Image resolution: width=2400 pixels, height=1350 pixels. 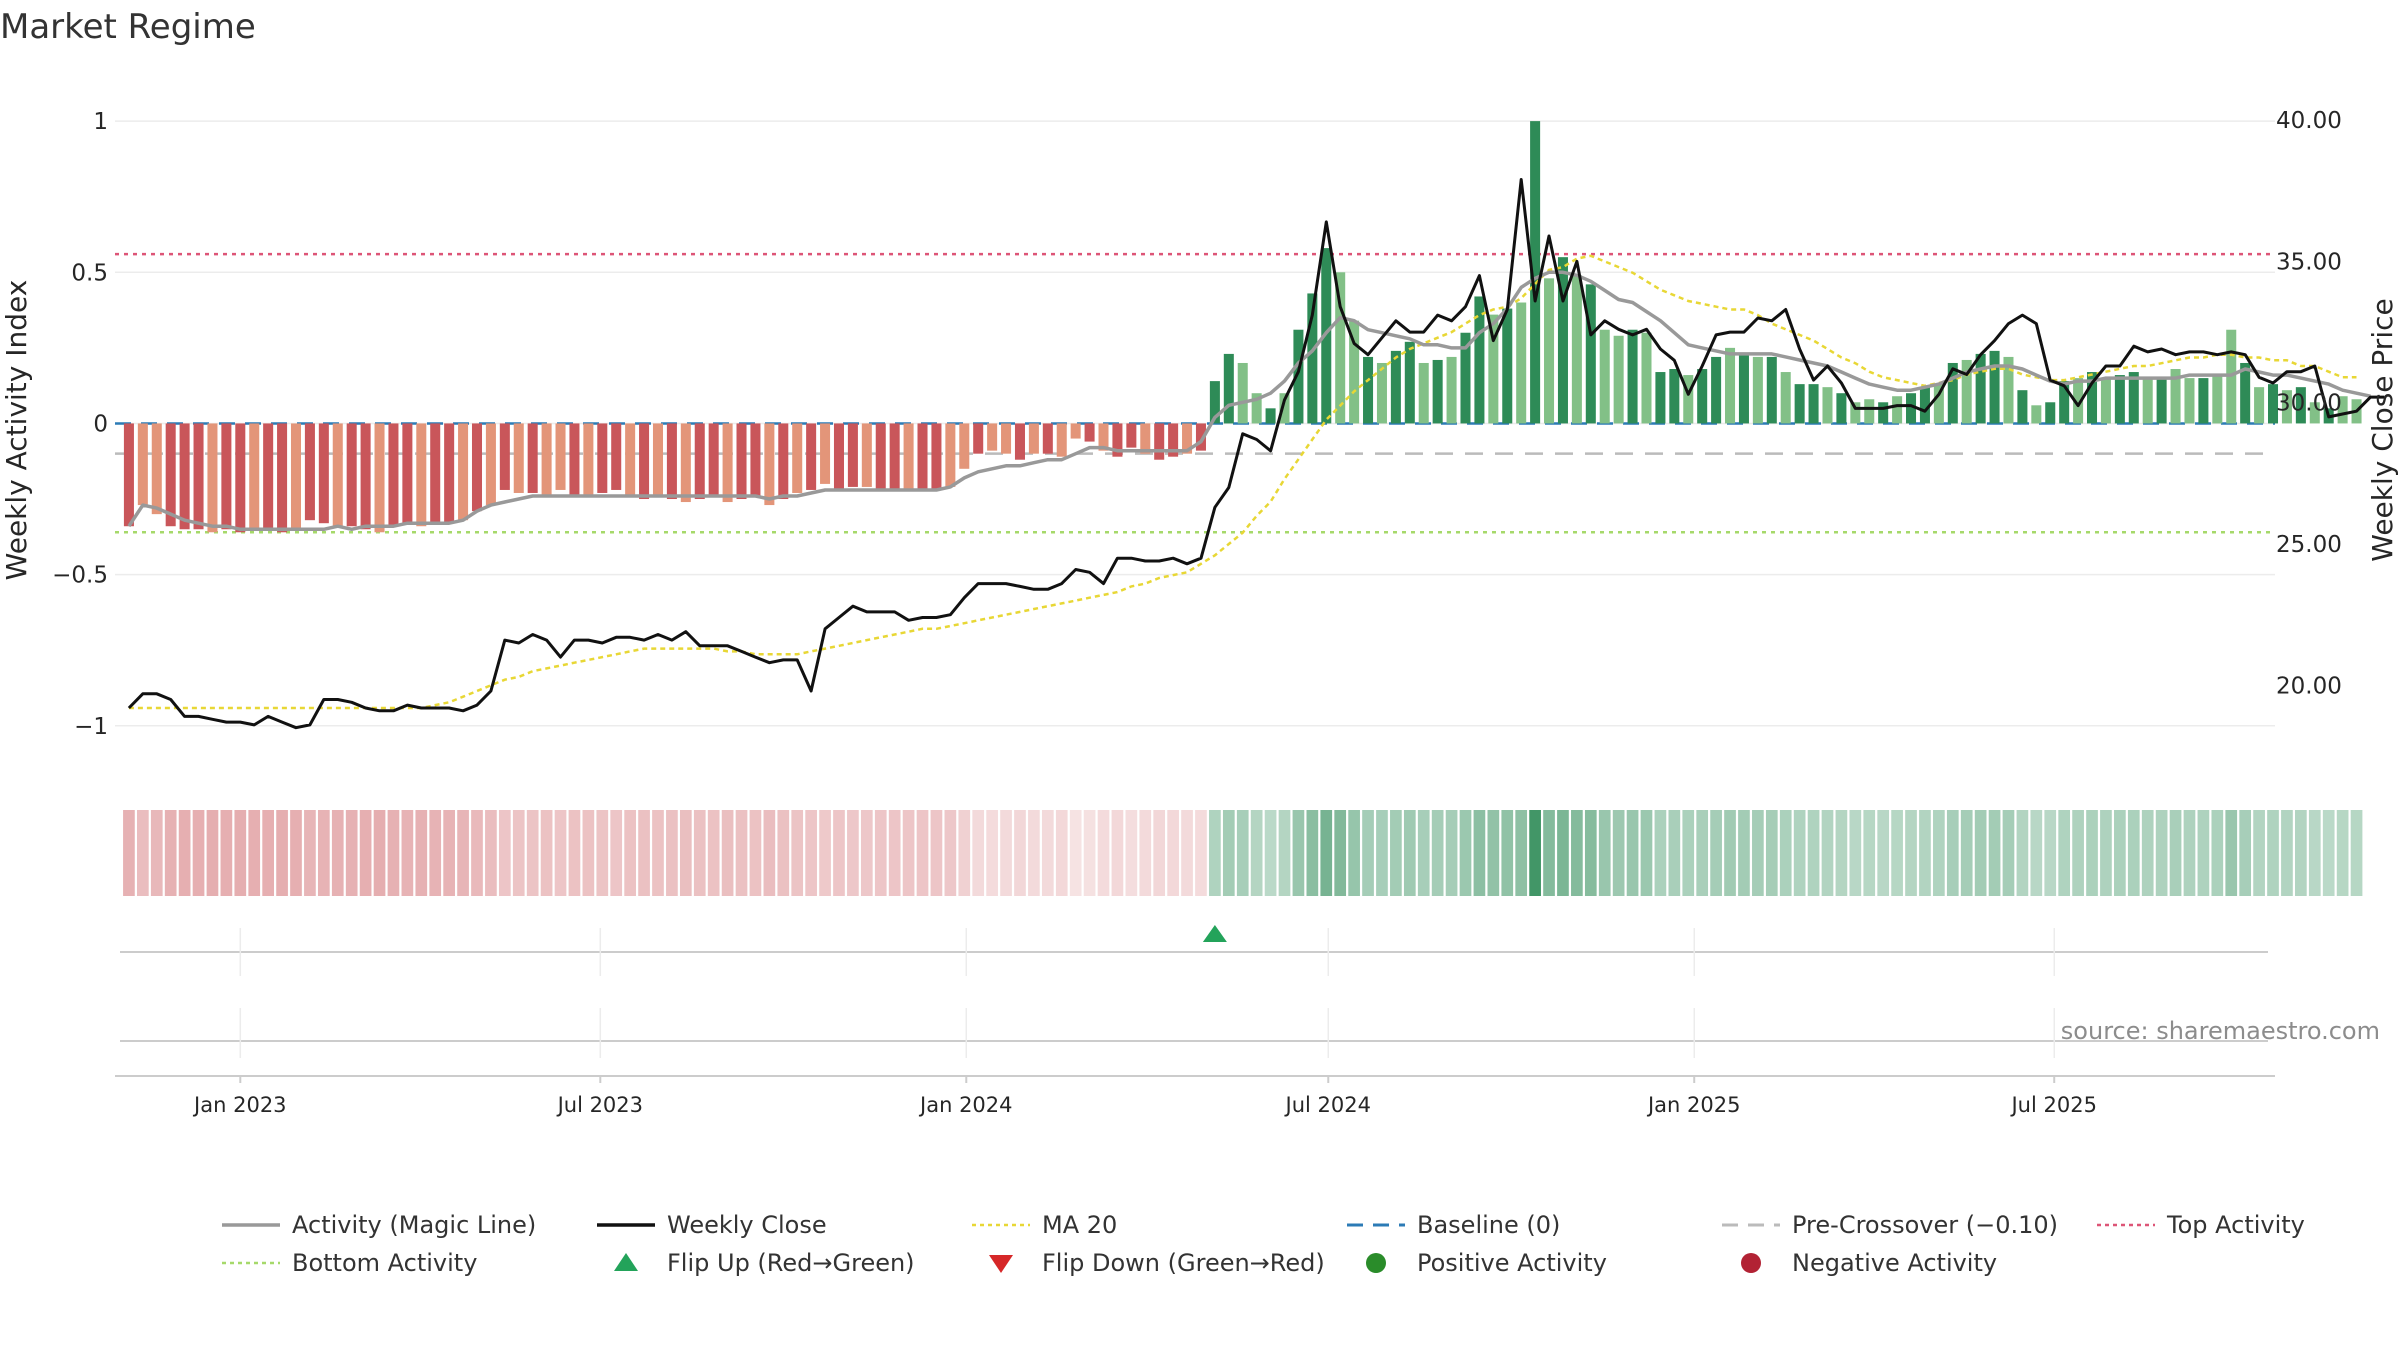 I want to click on right-tick-label: 40.00, so click(x=2309, y=121).